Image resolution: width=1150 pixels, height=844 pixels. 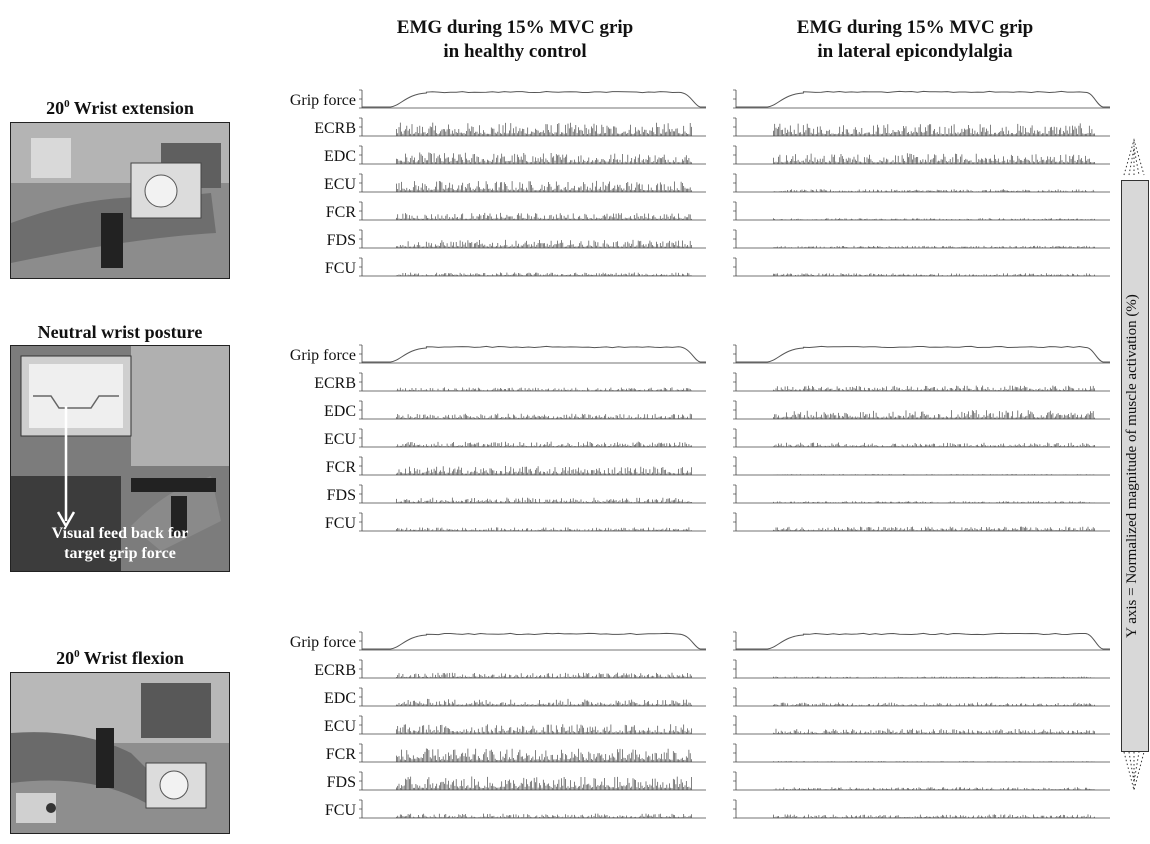 What do you see at coordinates (921, 522) in the screenshot?
I see `trace-neutral-le-fcu` at bounding box center [921, 522].